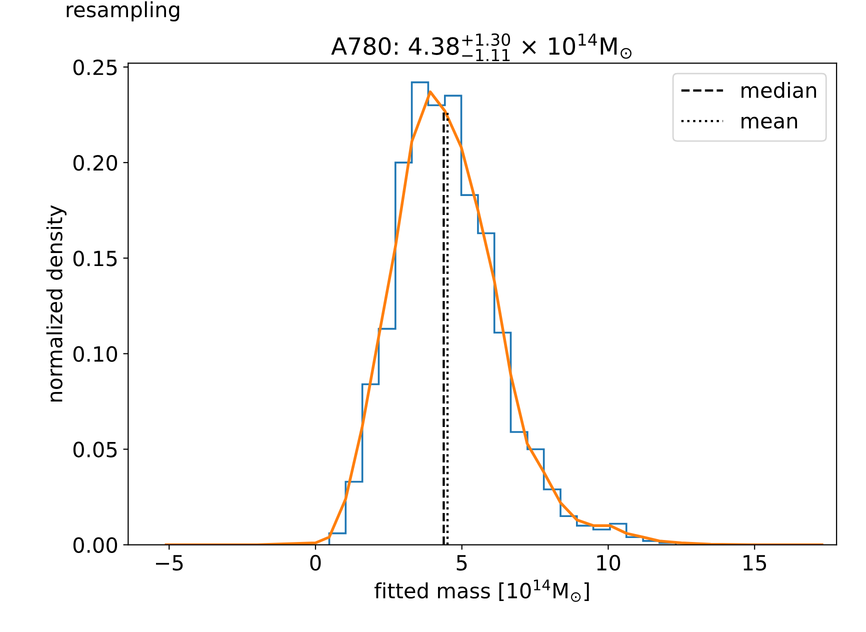 The height and width of the screenshot is (632, 866). Describe the element at coordinates (779, 90) in the screenshot. I see `legend-label: median` at that location.